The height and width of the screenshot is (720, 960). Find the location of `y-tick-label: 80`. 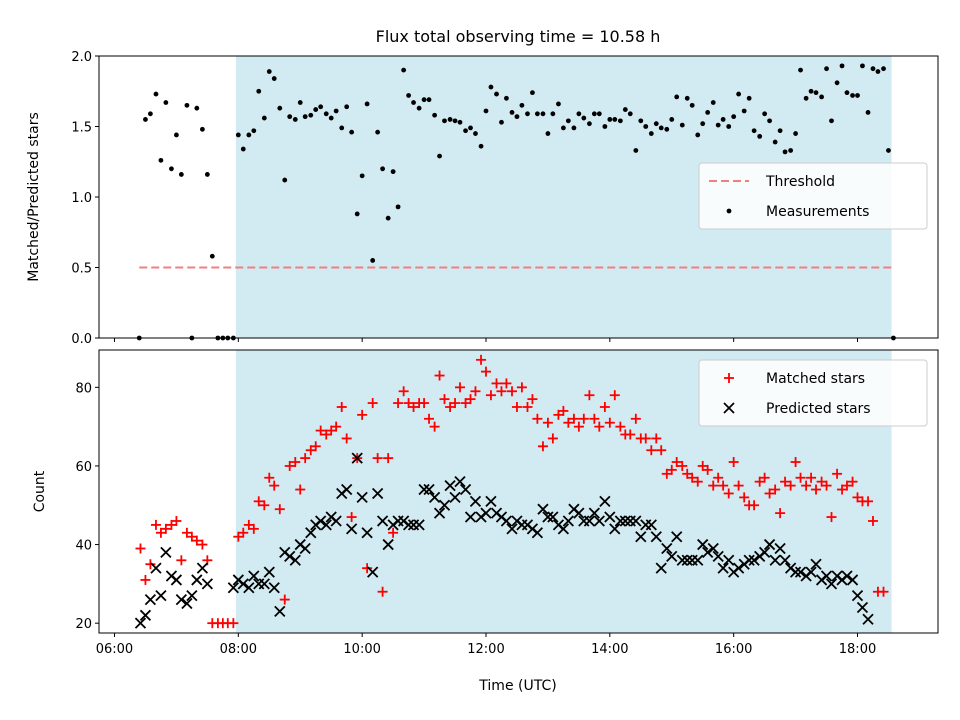

y-tick-label: 80 is located at coordinates (83, 388).